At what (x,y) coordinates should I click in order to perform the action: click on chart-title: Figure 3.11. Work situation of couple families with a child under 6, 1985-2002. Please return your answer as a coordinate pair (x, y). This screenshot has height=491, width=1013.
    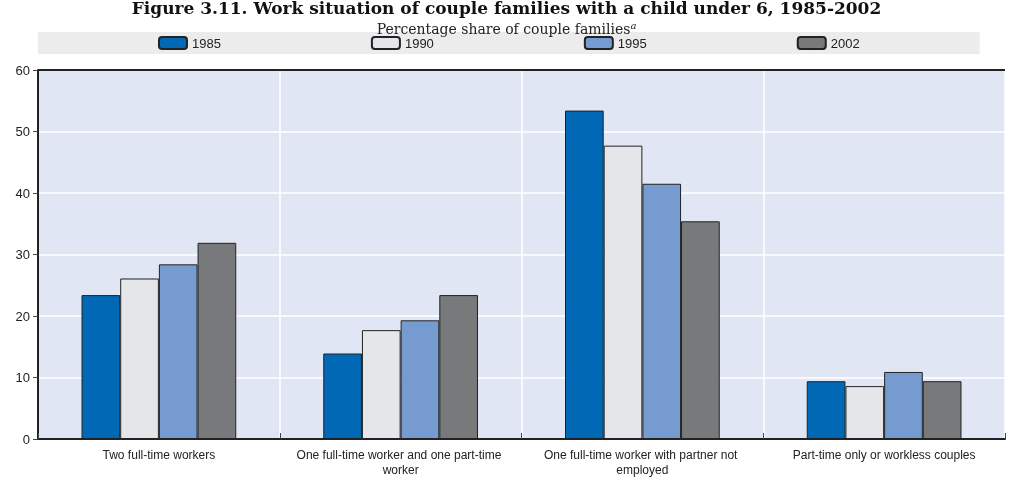
    Looking at the image, I should click on (506, 9).